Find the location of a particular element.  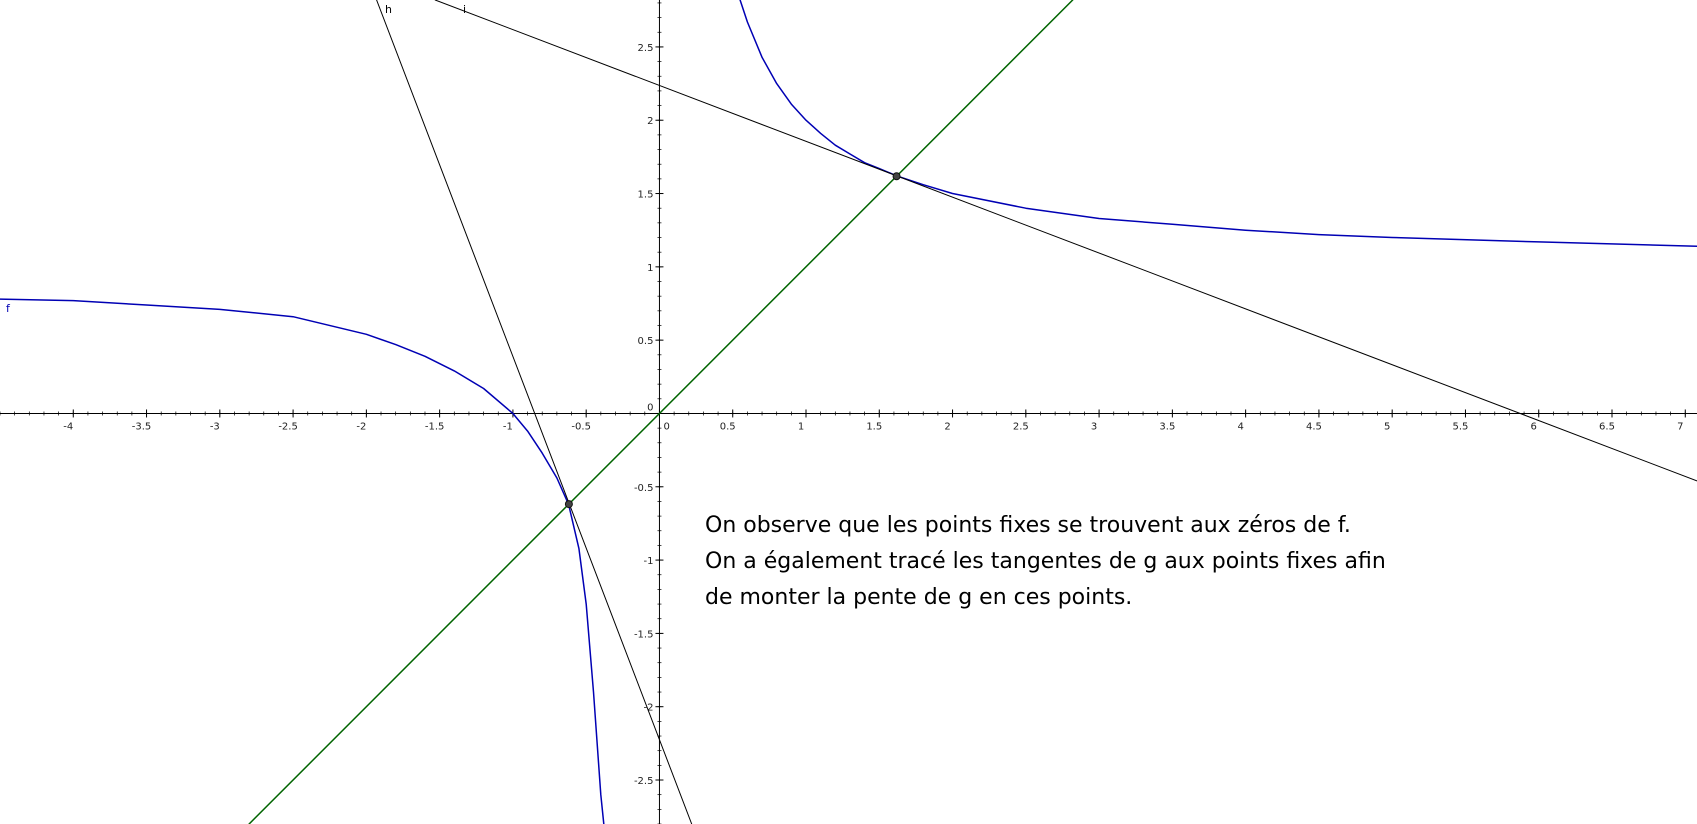

y-tick-label: 2.5 is located at coordinates (646, 48).